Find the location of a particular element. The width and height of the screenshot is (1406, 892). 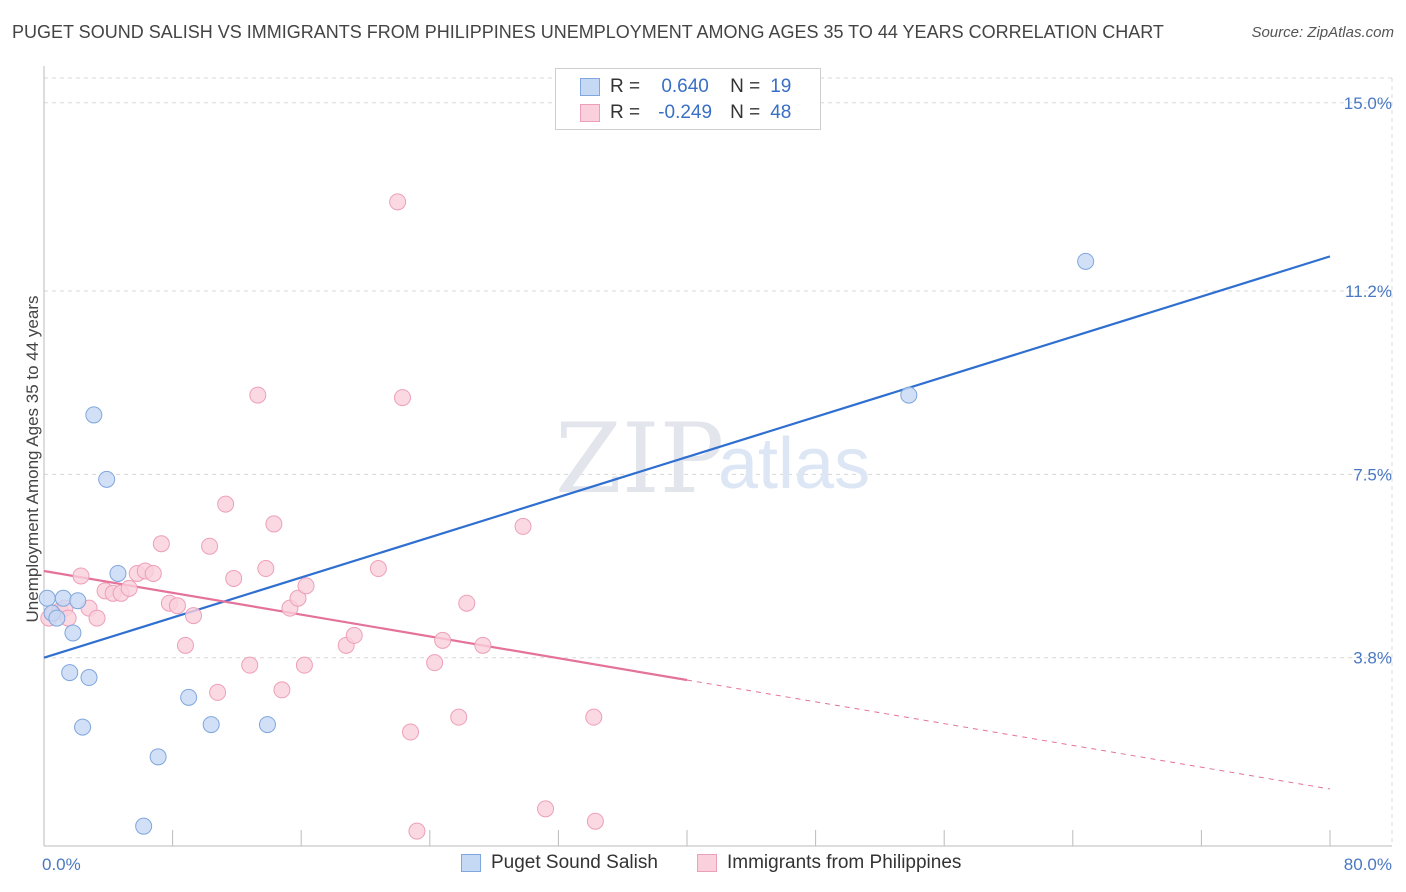

x-tick-label: 0.0% is located at coordinates (61, 864).